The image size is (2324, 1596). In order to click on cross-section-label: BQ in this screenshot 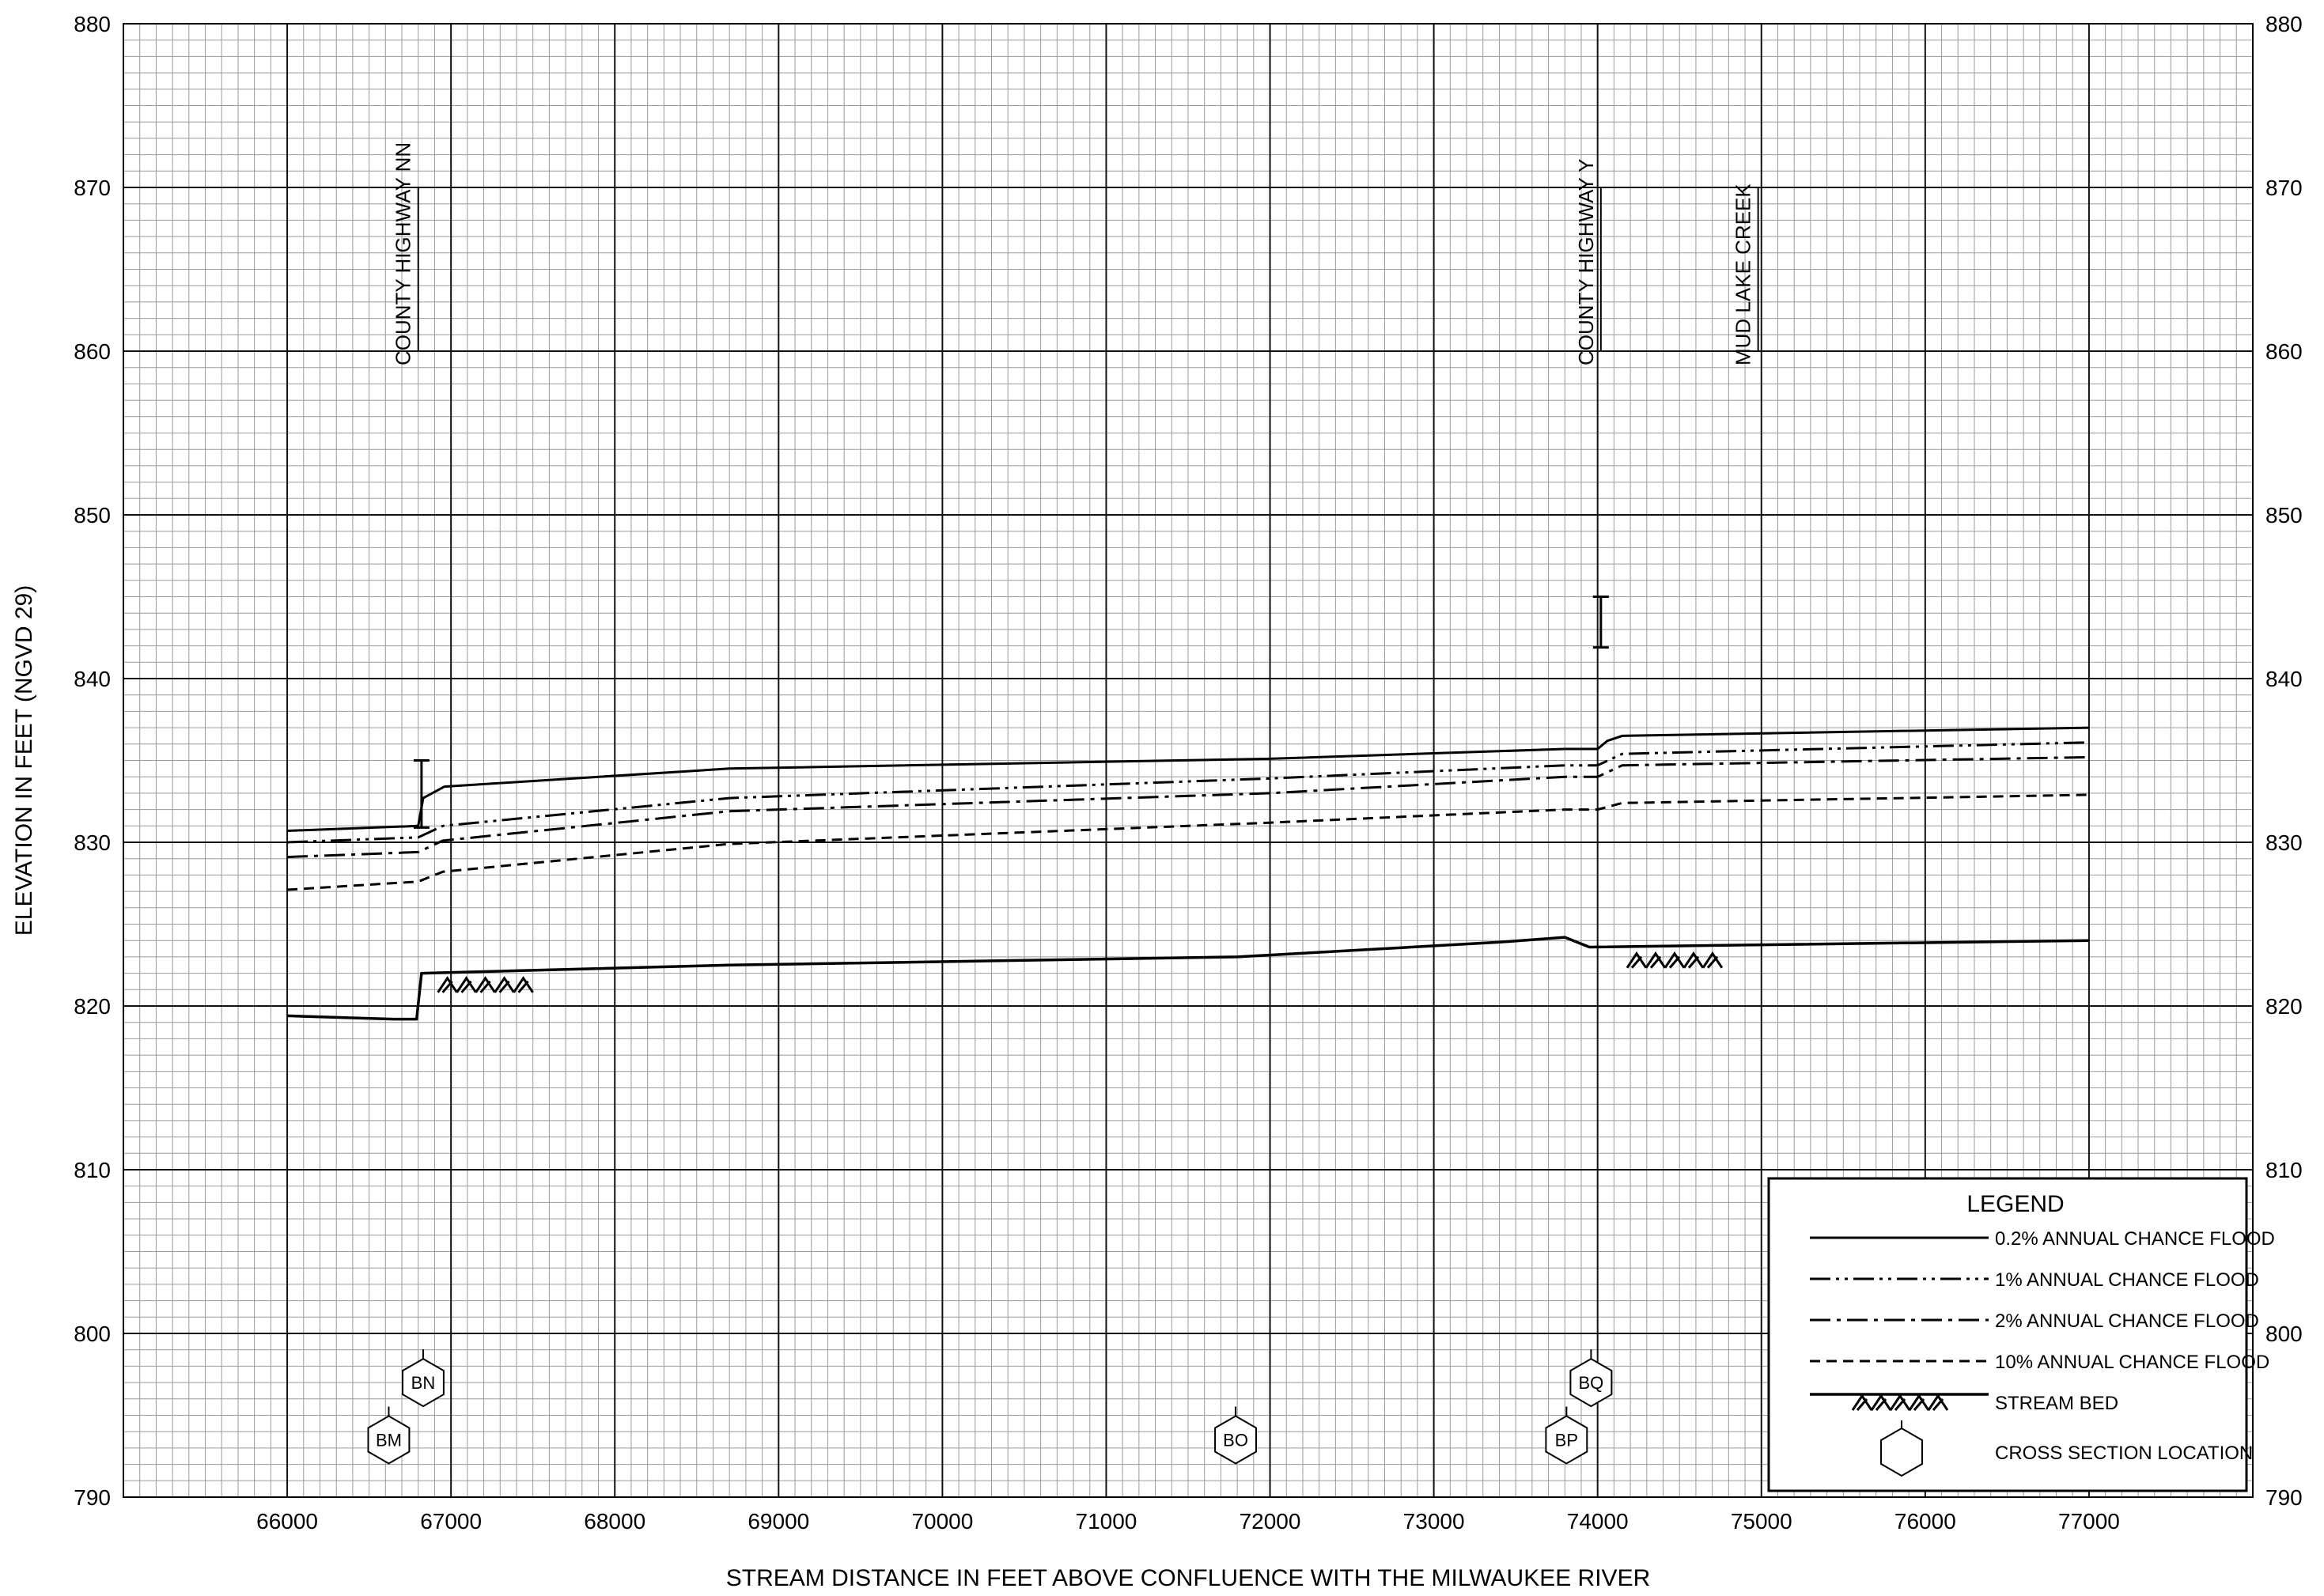, I will do `click(1591, 1383)`.